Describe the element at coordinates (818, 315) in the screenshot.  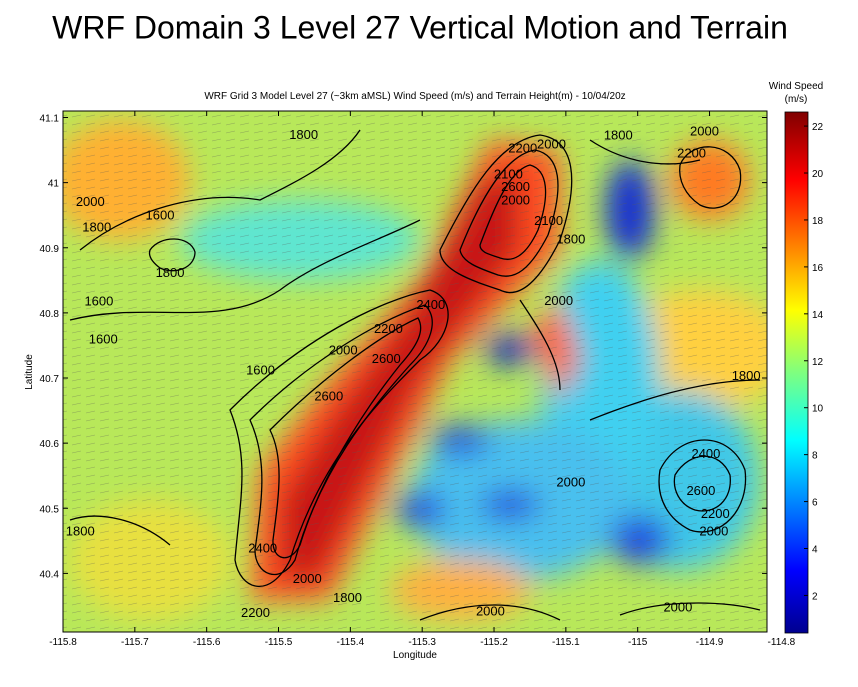
I see `colorbar-tick-label: 14` at that location.